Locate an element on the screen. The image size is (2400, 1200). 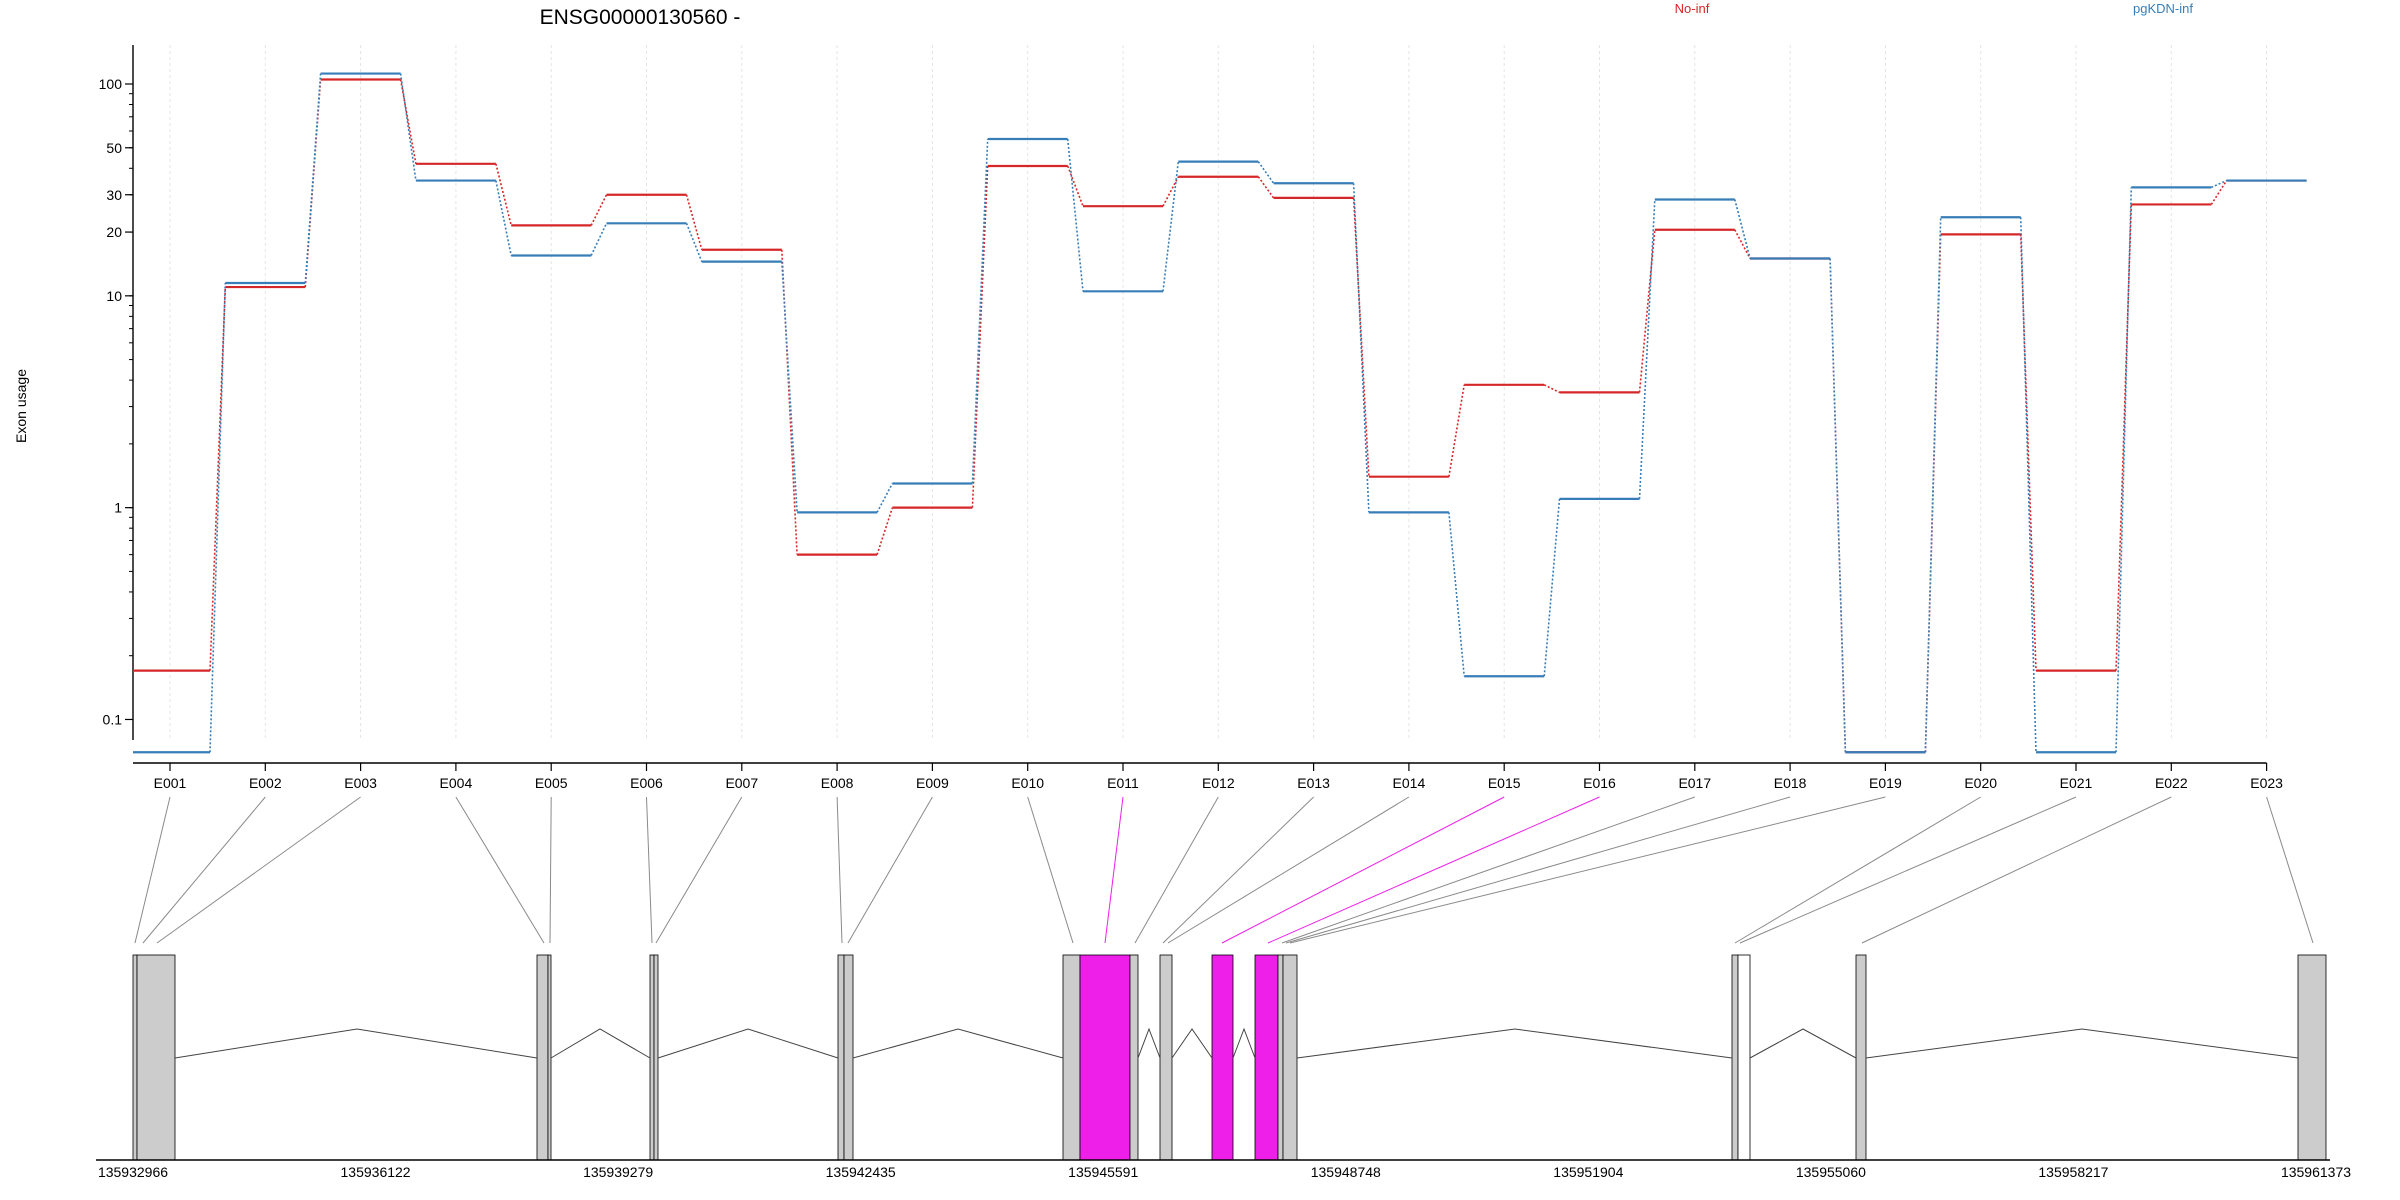
genome-tick-label: 135951904 is located at coordinates (1588, 1172).